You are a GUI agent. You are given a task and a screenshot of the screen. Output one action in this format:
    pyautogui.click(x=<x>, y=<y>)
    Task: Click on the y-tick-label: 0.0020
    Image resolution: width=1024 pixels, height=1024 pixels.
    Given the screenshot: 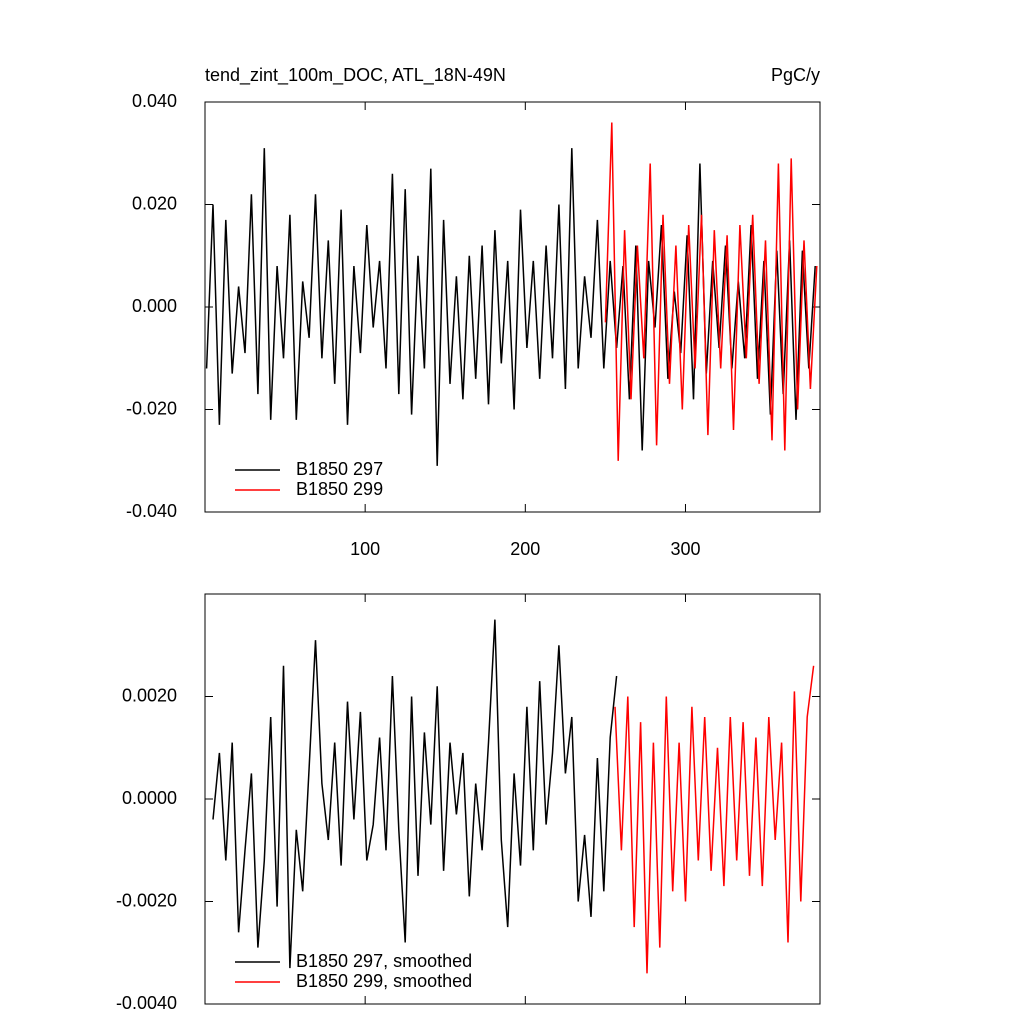 What is the action you would take?
    pyautogui.click(x=149, y=695)
    